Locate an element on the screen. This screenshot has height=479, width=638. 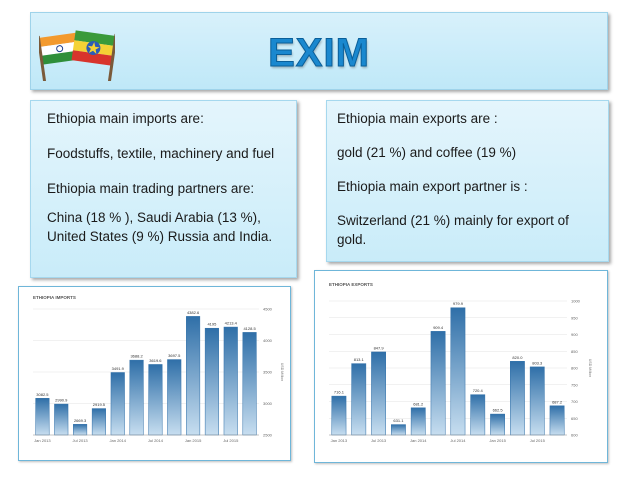
data-label: 3688.2 is located at coordinates (136, 356).